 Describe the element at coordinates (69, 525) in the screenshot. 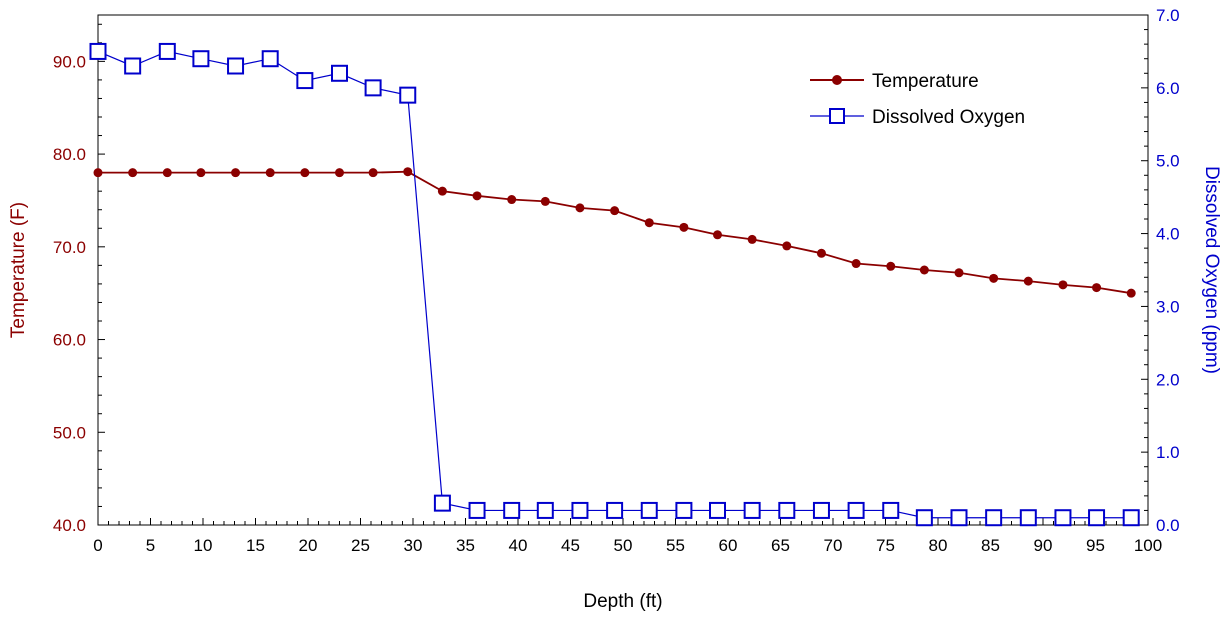

I see `left-y-tick-label: 40.0` at that location.